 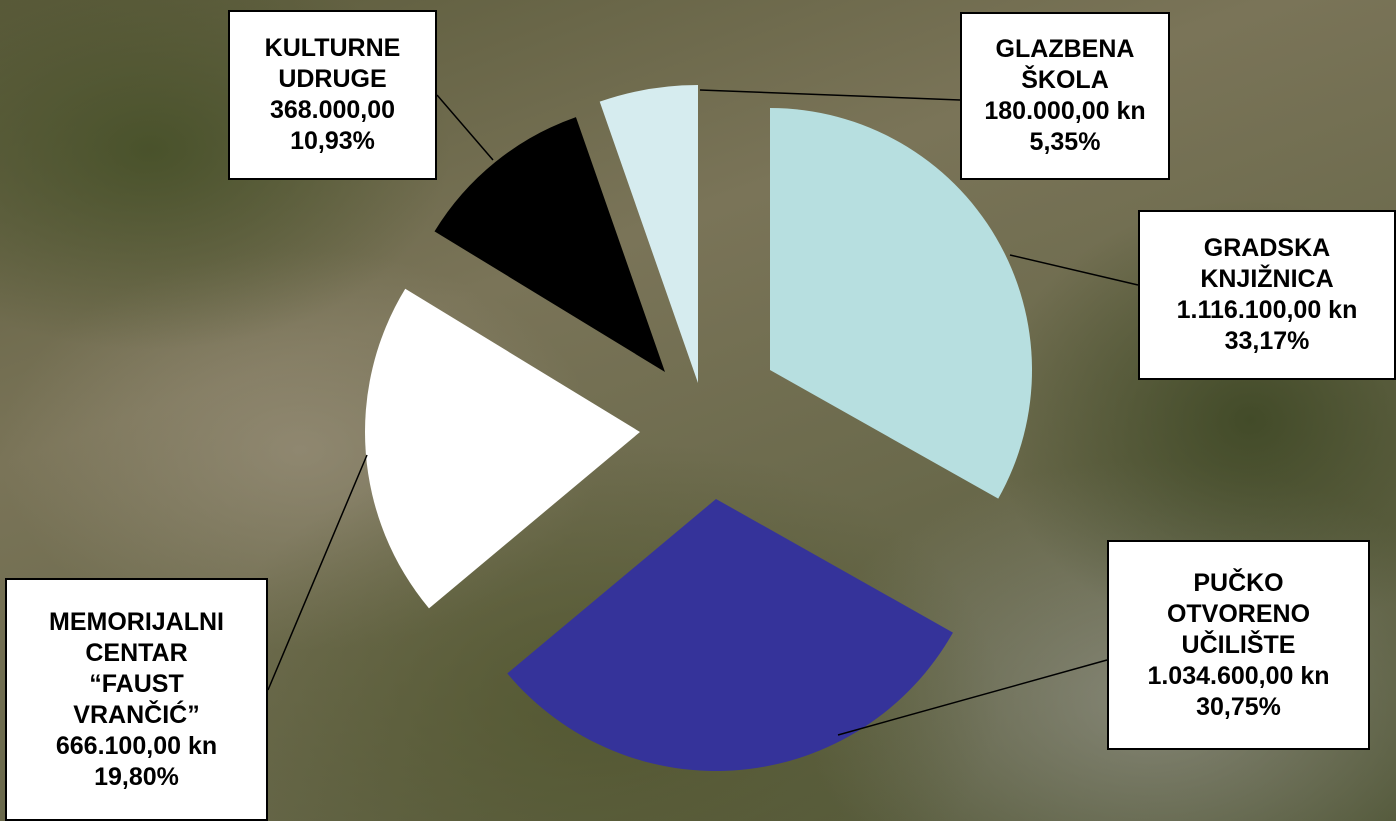 I want to click on percent-label: 5,35%, so click(x=1065, y=142).